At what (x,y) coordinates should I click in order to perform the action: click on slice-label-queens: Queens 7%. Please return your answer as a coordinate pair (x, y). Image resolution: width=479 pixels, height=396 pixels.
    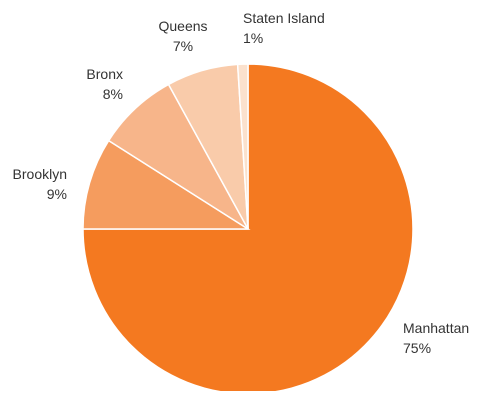
    Looking at the image, I should click on (182, 36).